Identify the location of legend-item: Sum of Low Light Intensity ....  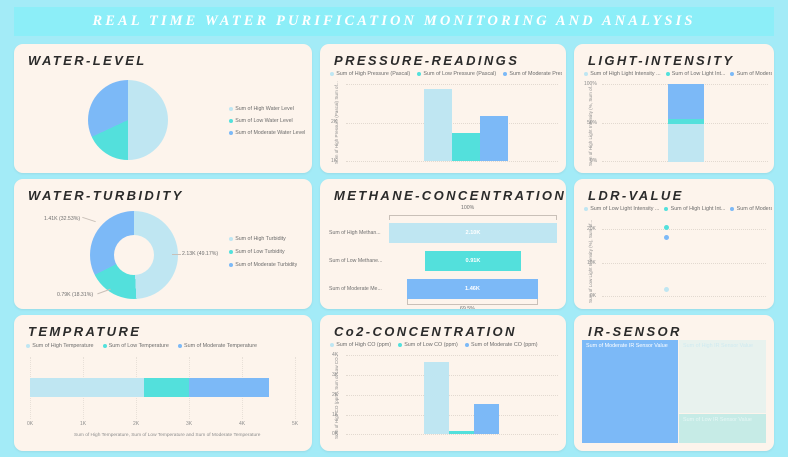
(621, 209).